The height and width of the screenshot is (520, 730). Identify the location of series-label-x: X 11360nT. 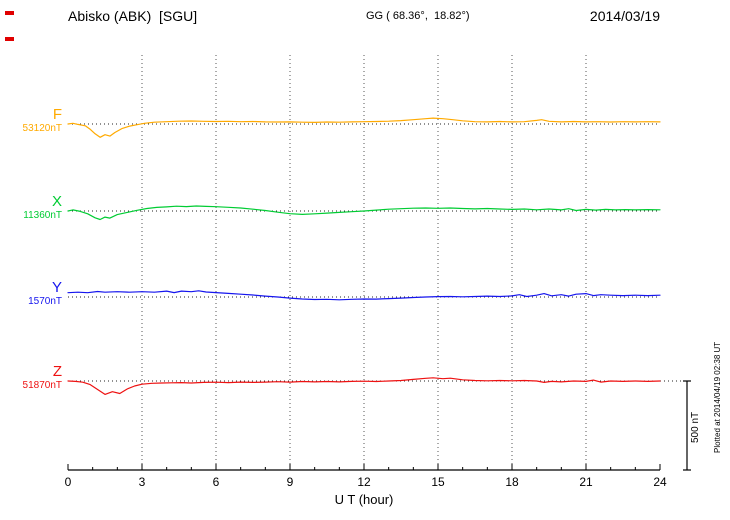
(31, 208).